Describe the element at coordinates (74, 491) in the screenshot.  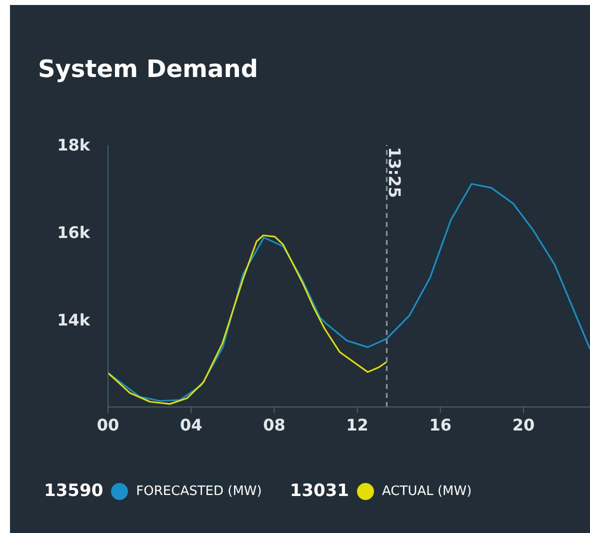
I see `text: 13590` at that location.